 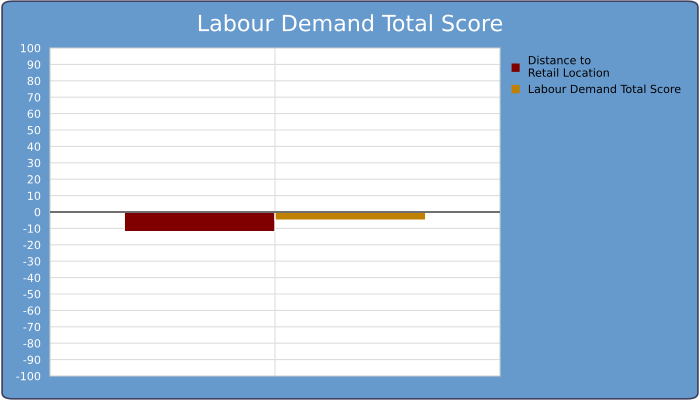 I want to click on y-tick-label: -40, so click(x=31, y=278).